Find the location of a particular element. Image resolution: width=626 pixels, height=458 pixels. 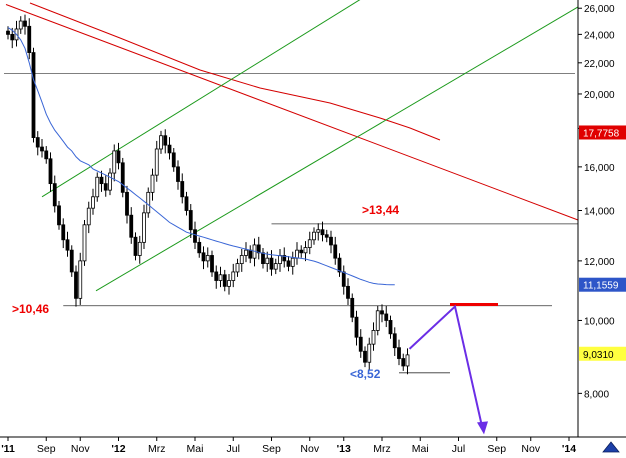

moving-average-value-badge-bg is located at coordinates (602, 284).